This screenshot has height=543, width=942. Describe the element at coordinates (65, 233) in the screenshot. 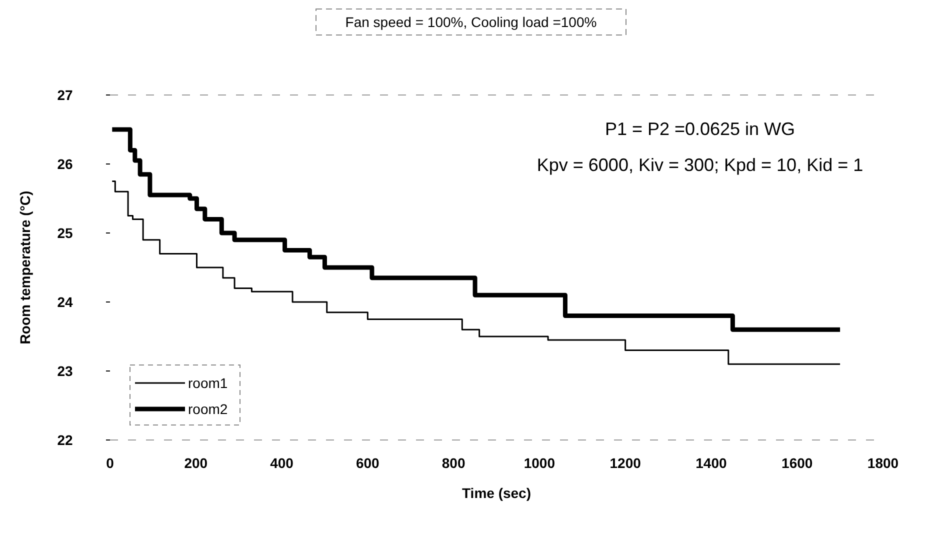

I see `y-tick-label: 25` at that location.